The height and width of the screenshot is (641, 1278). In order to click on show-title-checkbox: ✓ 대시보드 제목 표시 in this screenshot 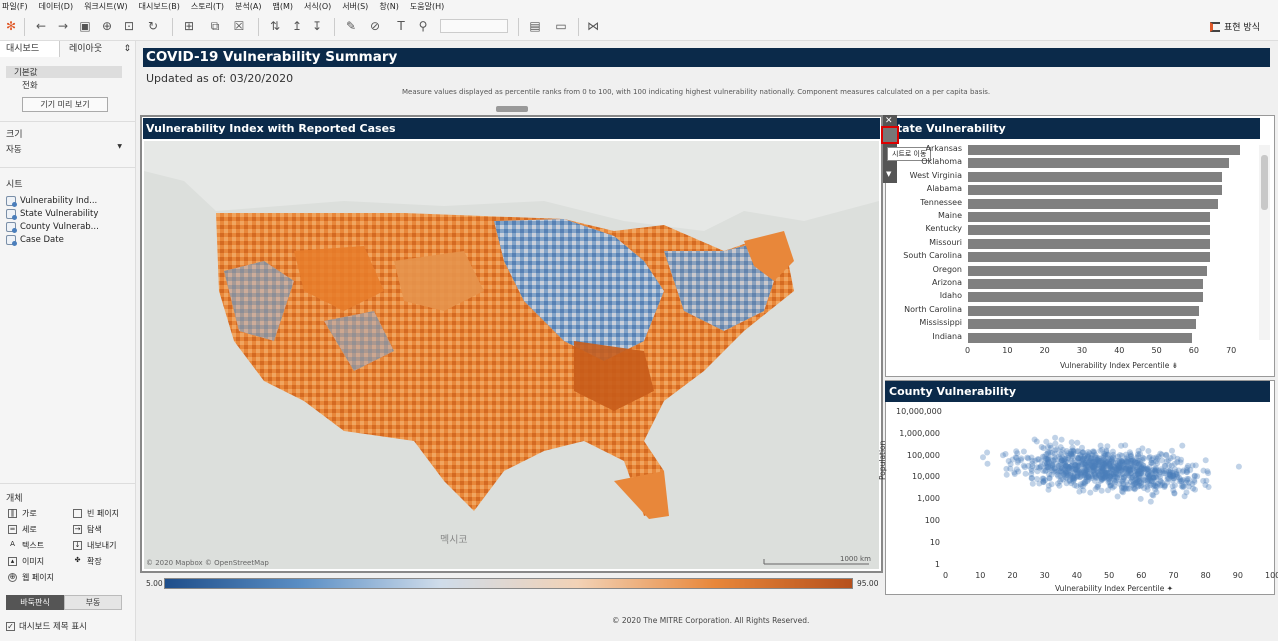, I will do `click(46, 626)`.